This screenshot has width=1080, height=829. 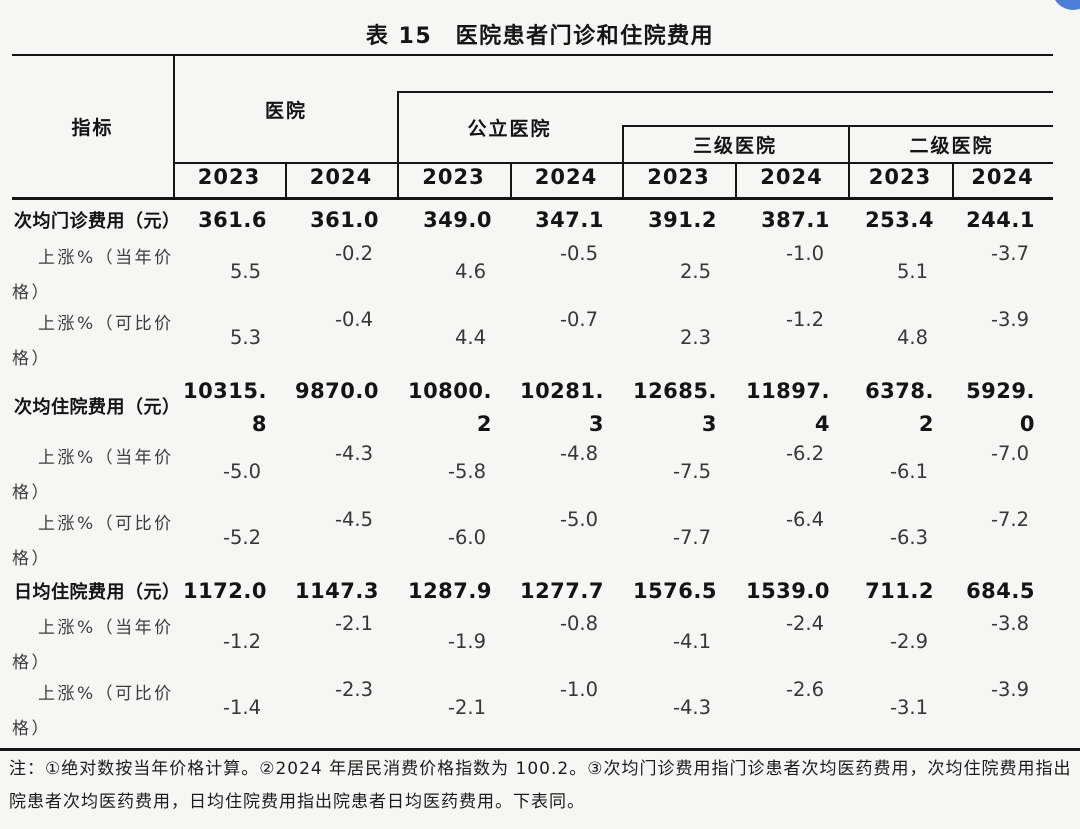 What do you see at coordinates (578, 623) in the screenshot?
I see `value-cell: -0.8` at bounding box center [578, 623].